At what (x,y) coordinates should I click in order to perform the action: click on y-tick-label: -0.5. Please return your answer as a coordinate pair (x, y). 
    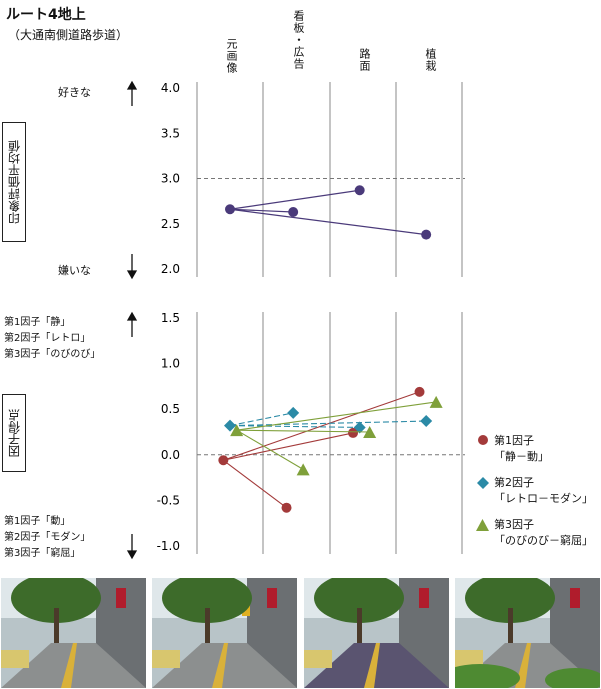
    Looking at the image, I should click on (168, 500).